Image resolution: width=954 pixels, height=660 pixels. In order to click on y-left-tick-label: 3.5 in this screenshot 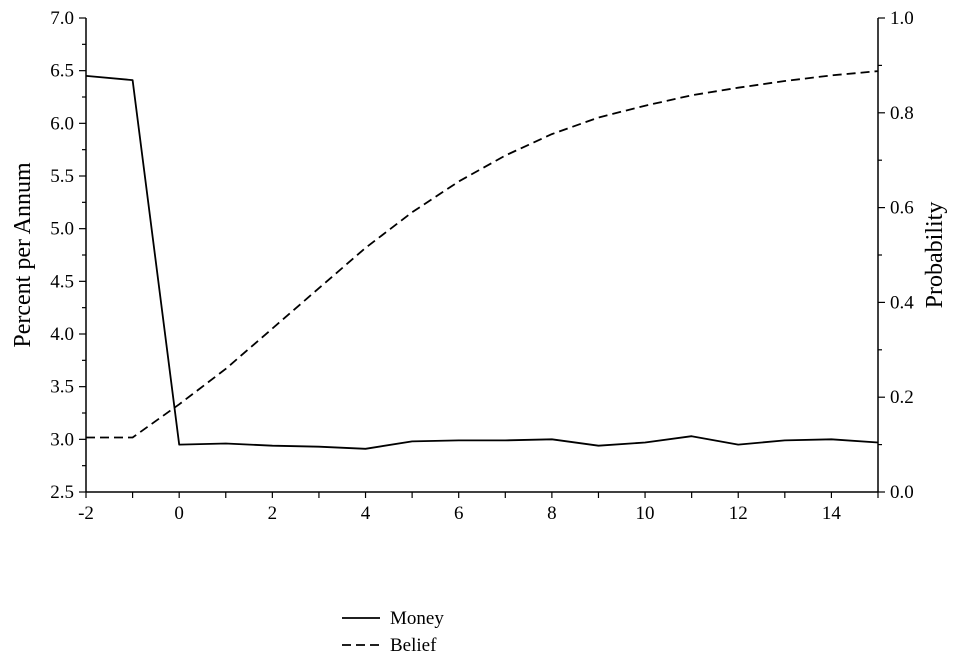, I will do `click(62, 387)`.